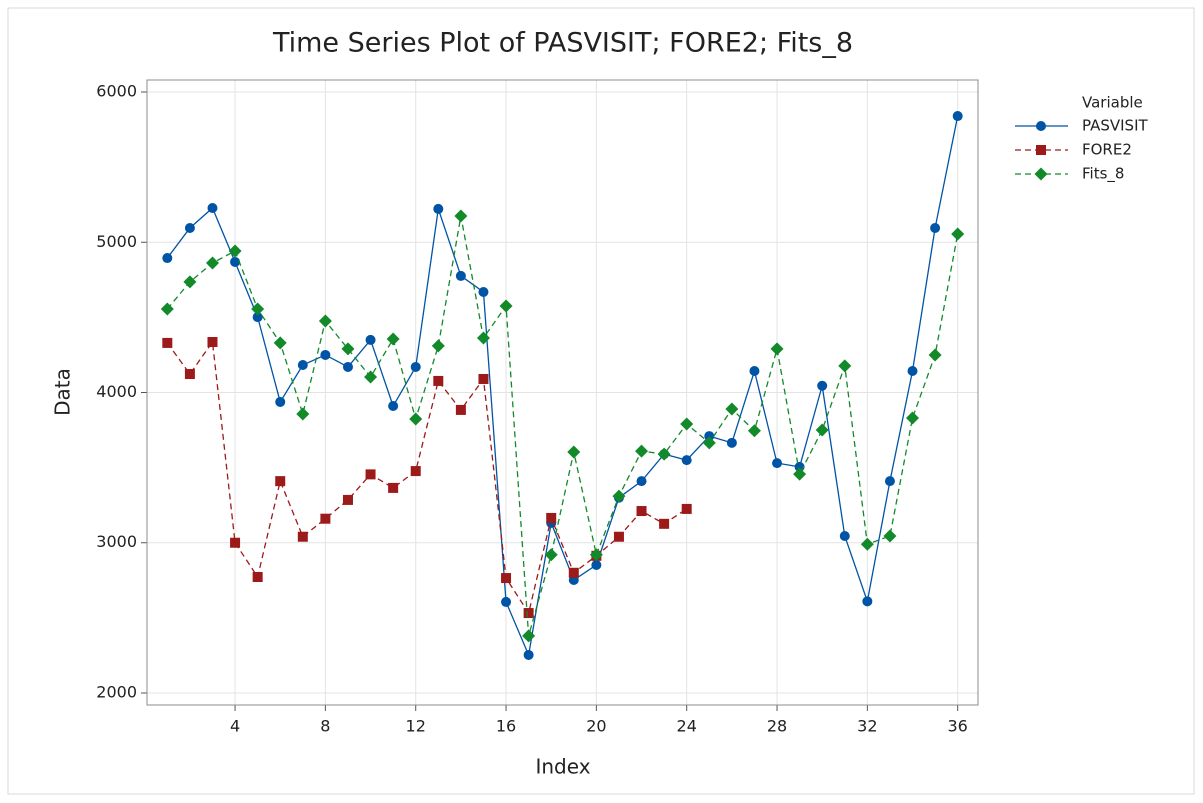 The height and width of the screenshot is (803, 1203). I want to click on x-tick-label: 12, so click(416, 726).